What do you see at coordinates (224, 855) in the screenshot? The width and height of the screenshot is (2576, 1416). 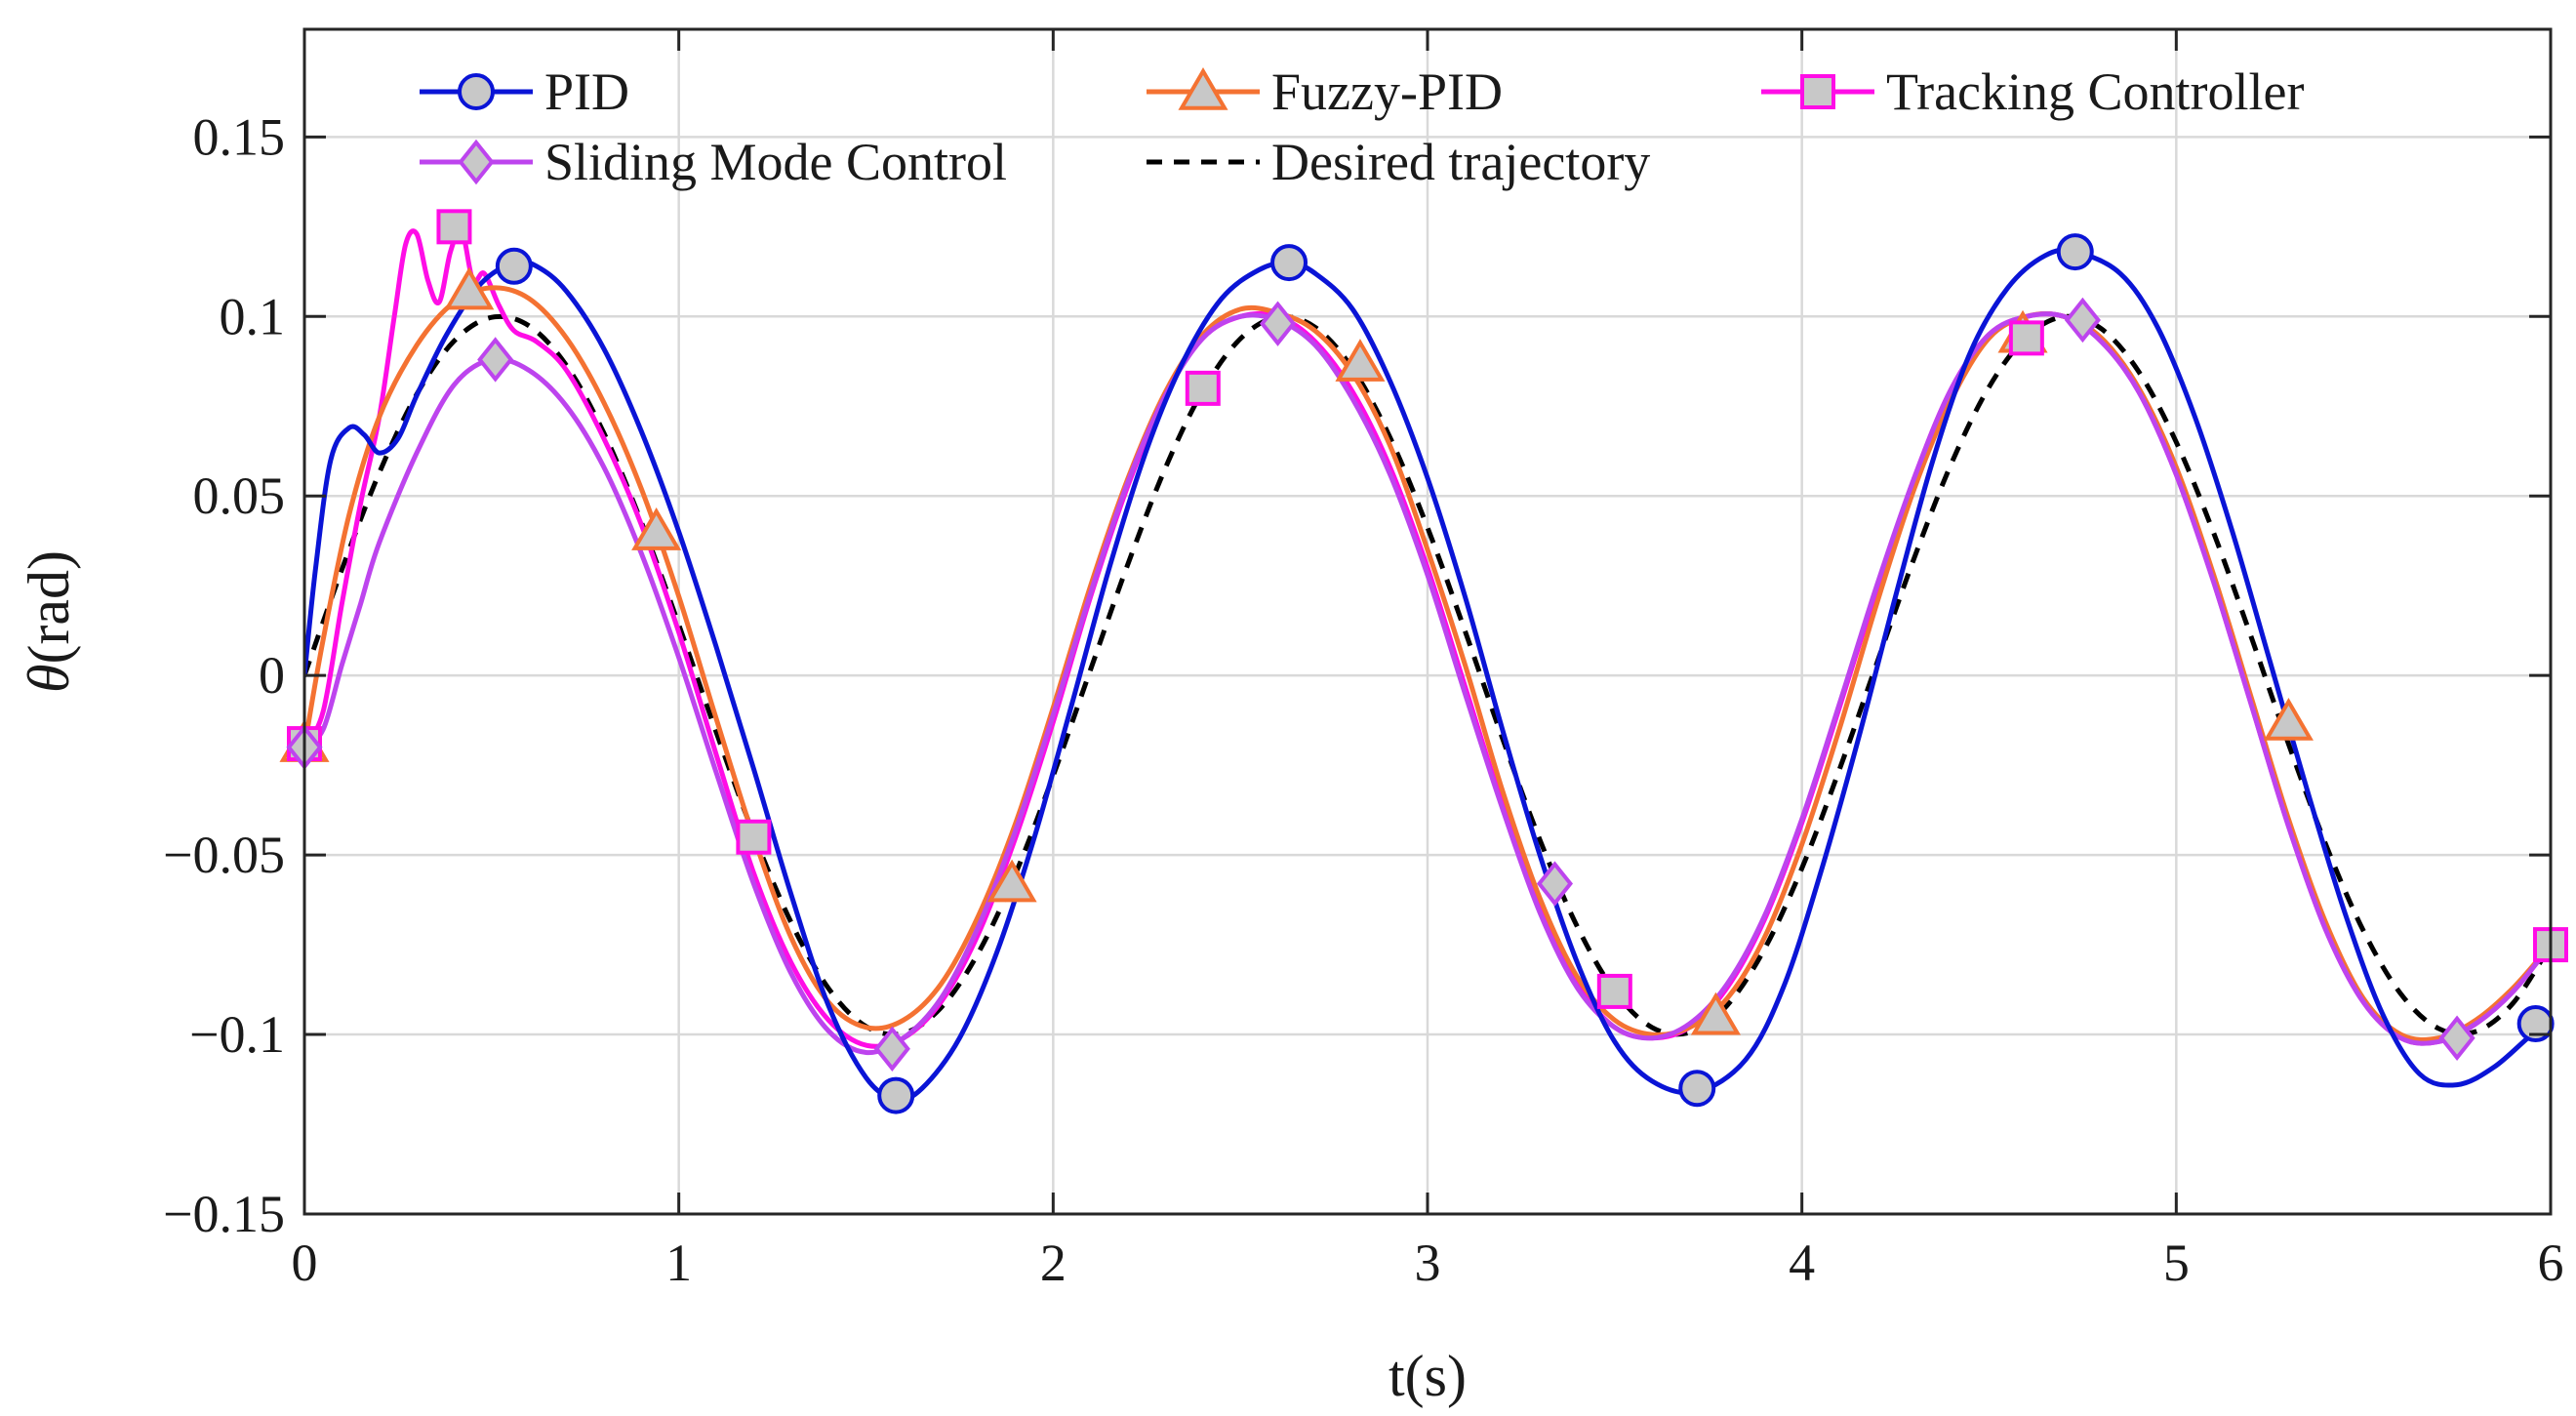 I see `y-tick-label: −0.05` at bounding box center [224, 855].